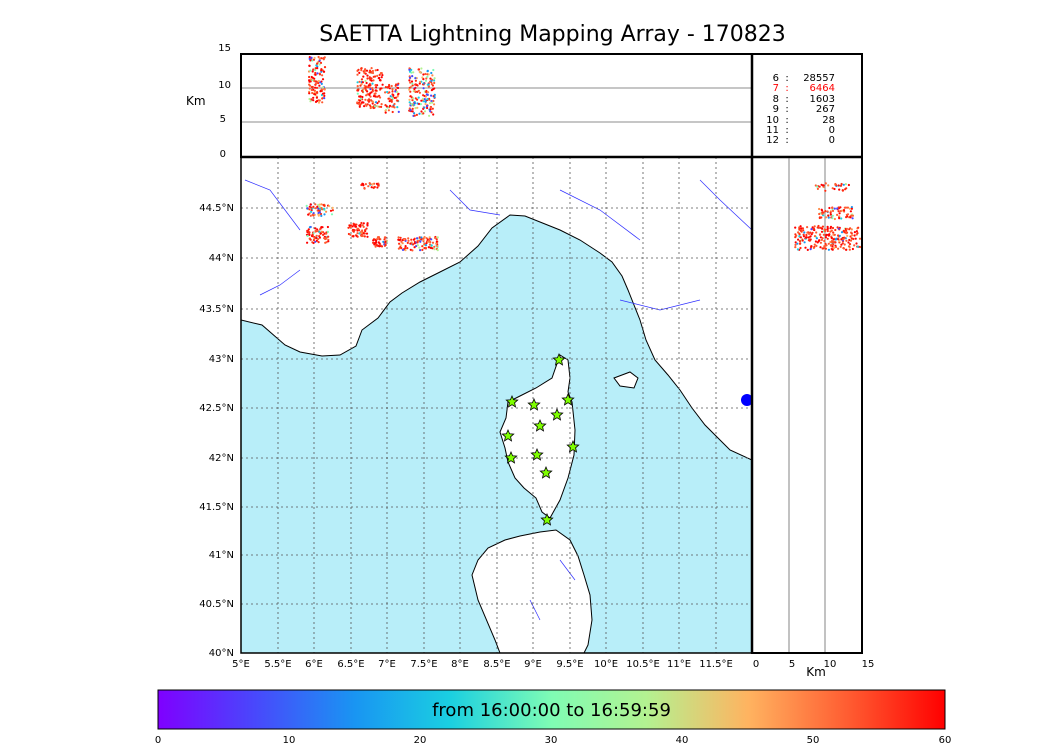 The width and height of the screenshot is (1050, 750). Describe the element at coordinates (772, 131) in the screenshot. I see `station-count: 11` at that location.